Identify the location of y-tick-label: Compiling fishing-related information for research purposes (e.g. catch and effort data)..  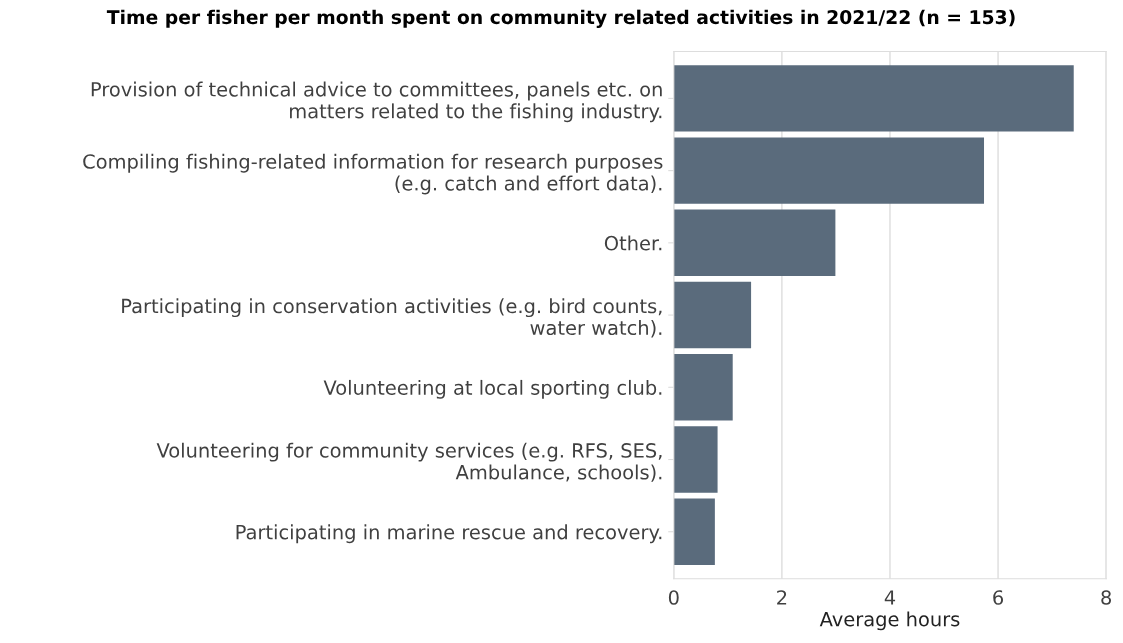
(373, 174).